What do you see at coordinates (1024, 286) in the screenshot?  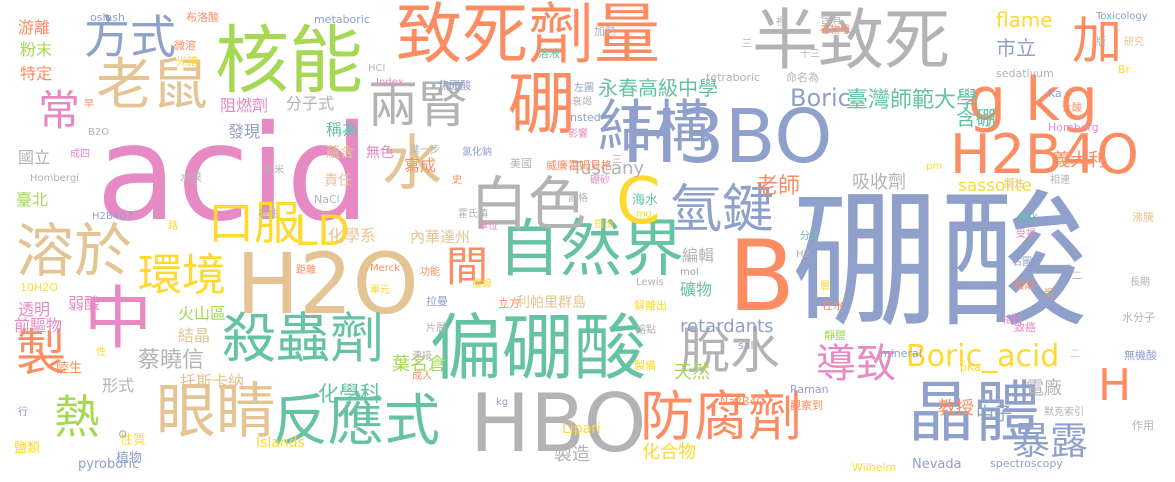 I see `cloud-word: 相鄰` at bounding box center [1024, 286].